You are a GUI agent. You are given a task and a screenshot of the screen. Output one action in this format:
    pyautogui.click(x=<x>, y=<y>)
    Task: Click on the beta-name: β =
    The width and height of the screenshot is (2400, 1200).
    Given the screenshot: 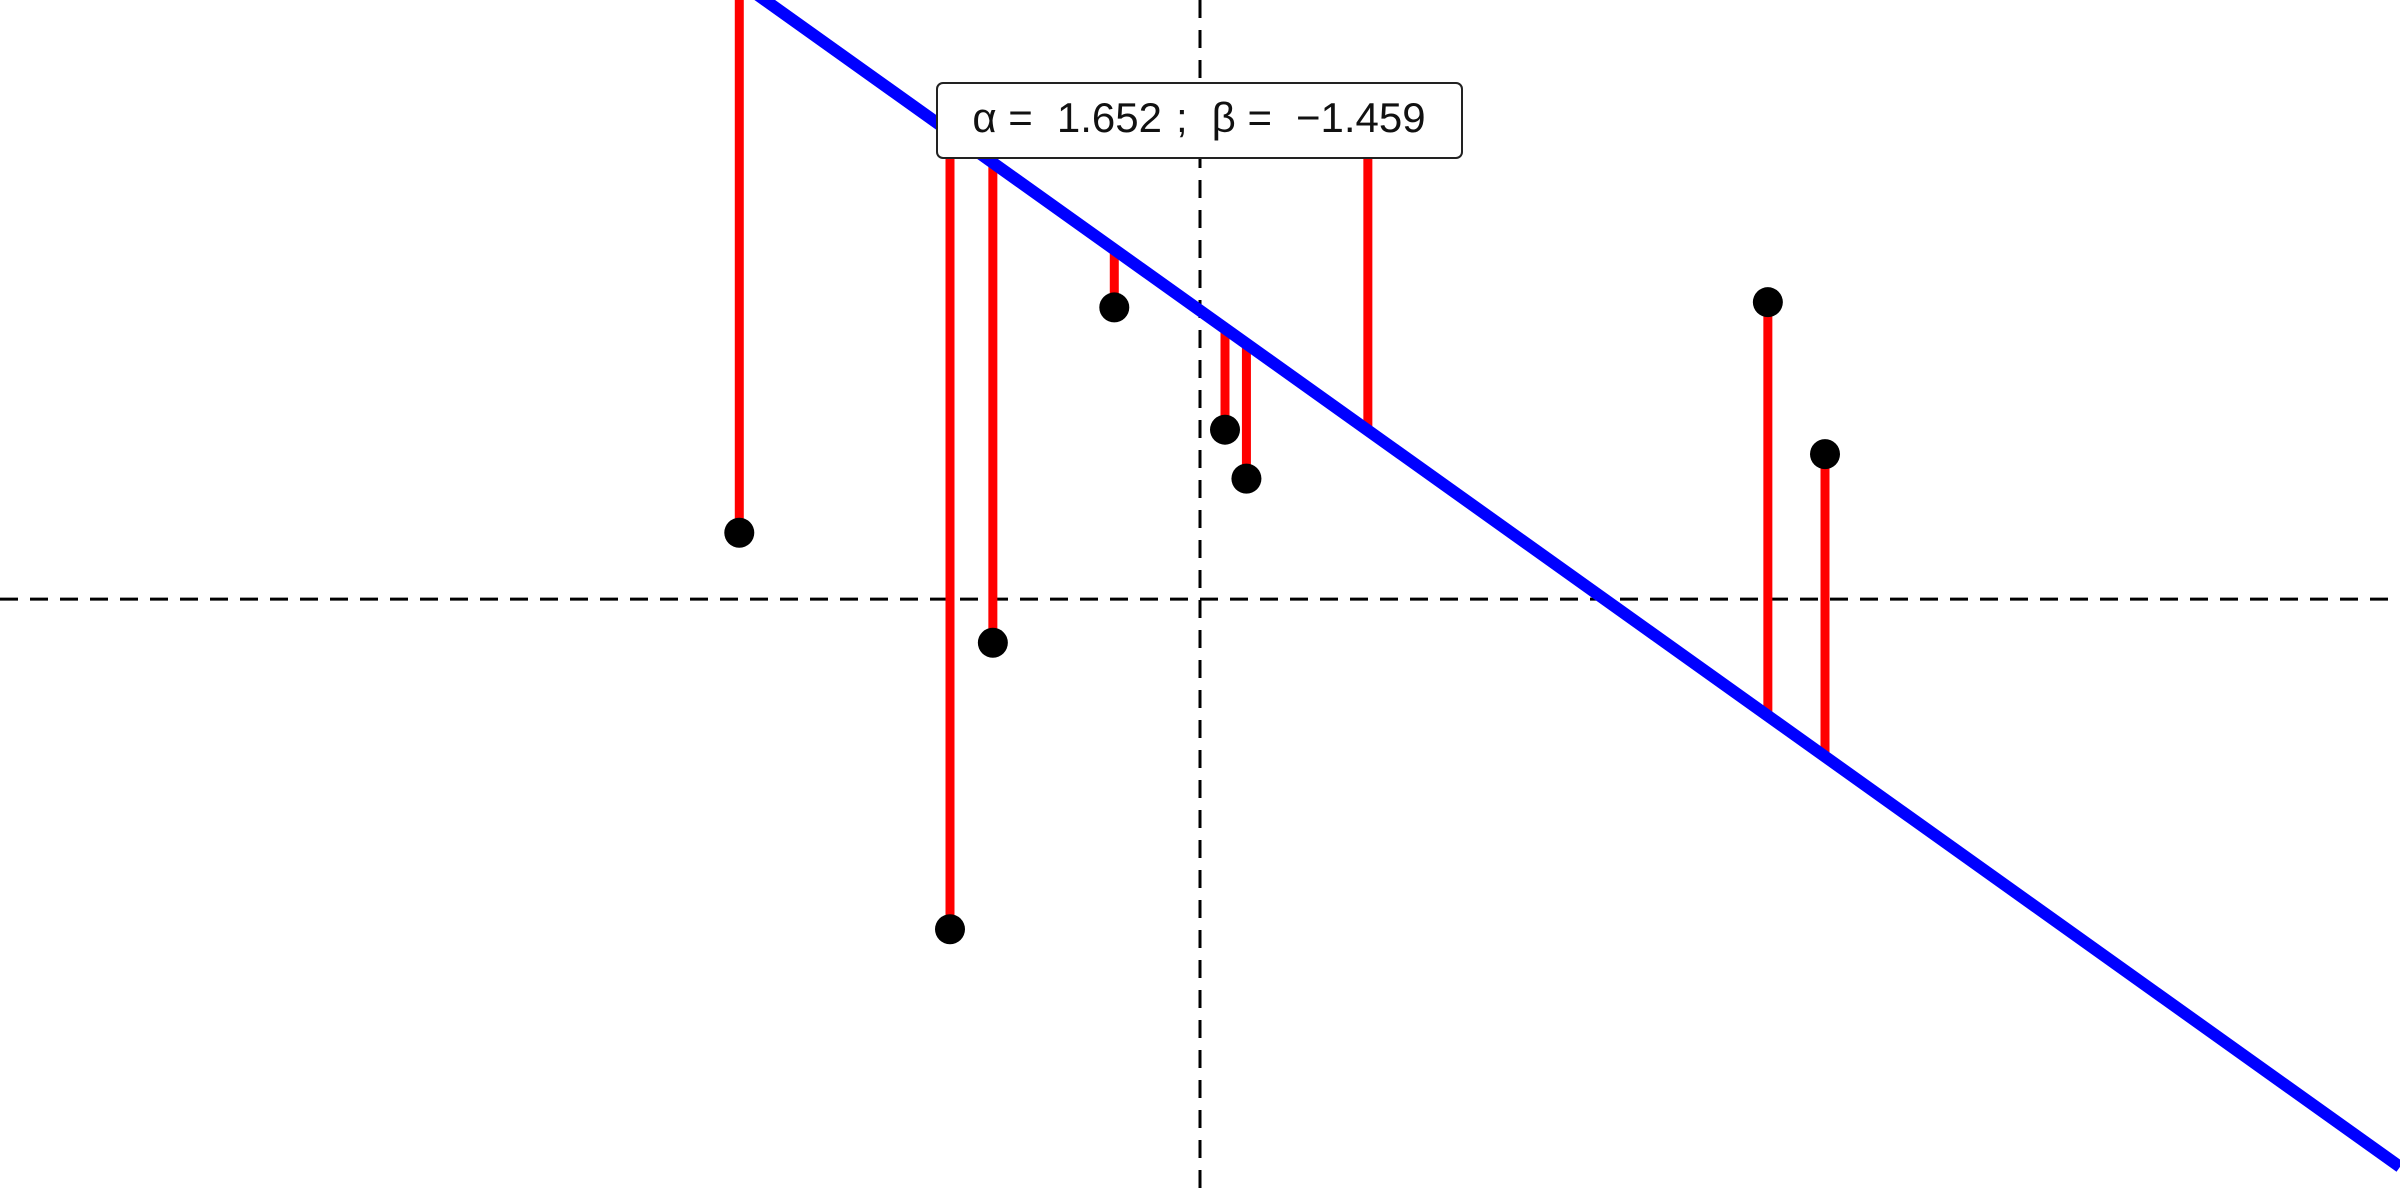 What is the action you would take?
    pyautogui.click(x=1242, y=117)
    